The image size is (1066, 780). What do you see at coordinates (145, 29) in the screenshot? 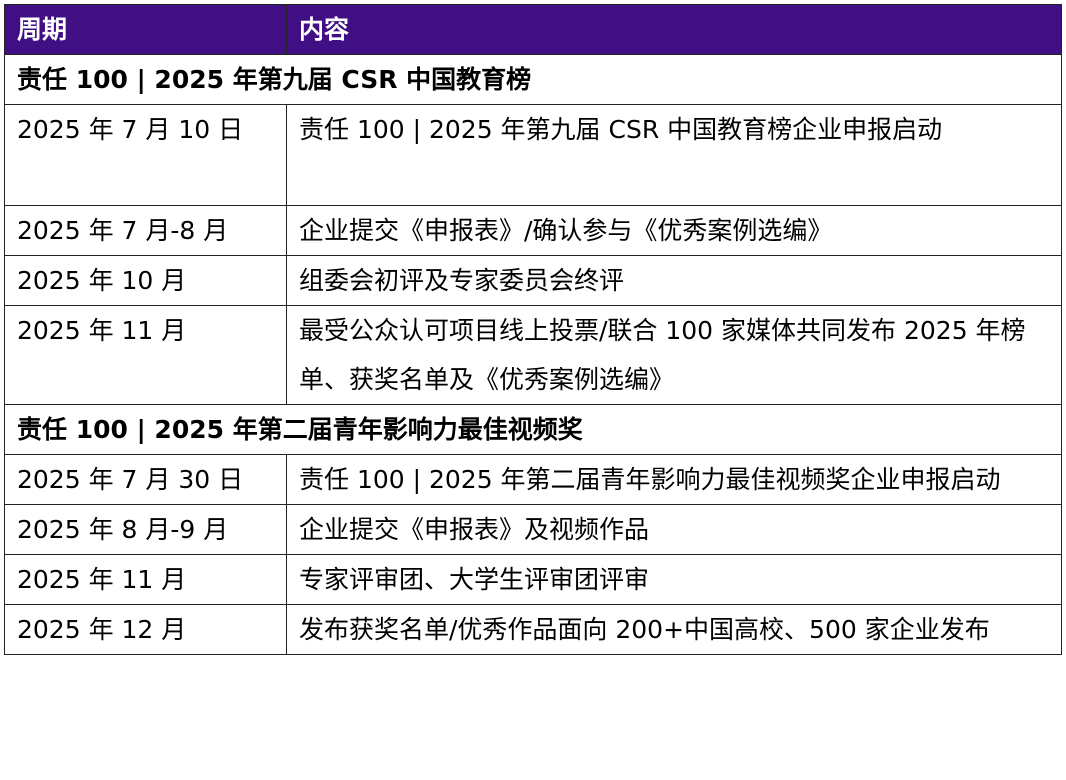
I see `header-period: 周期` at bounding box center [145, 29].